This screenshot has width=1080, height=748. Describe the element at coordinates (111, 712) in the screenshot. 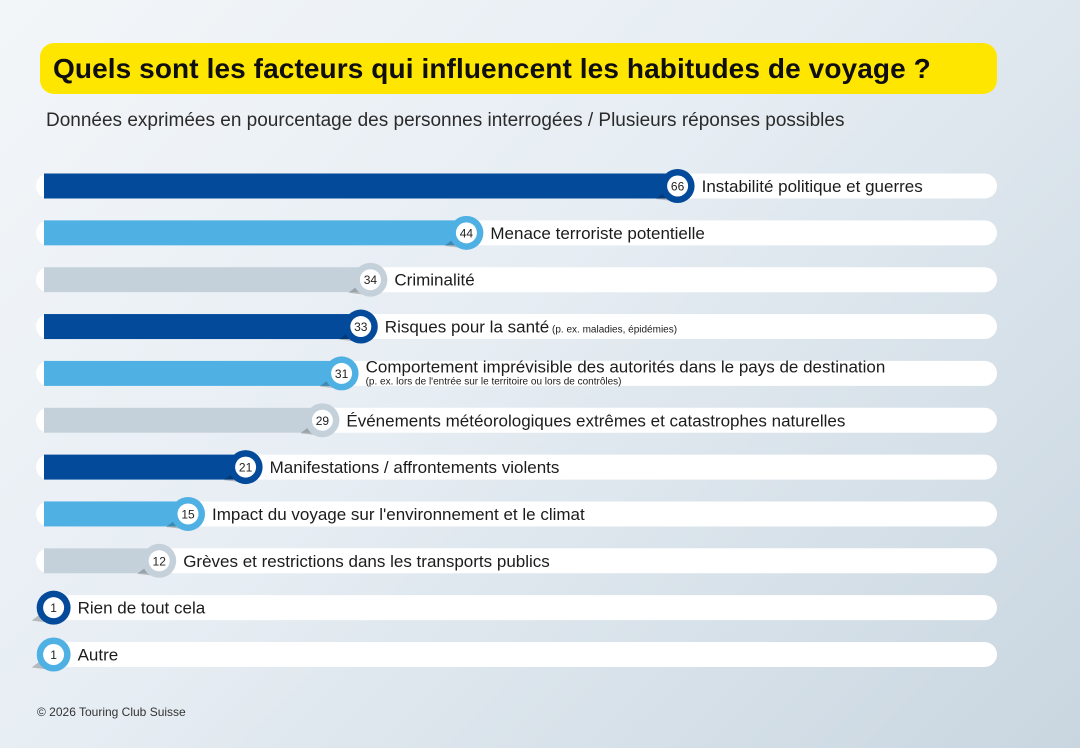

I see `copyright-footer: © 2026 Touring Club Suisse` at that location.